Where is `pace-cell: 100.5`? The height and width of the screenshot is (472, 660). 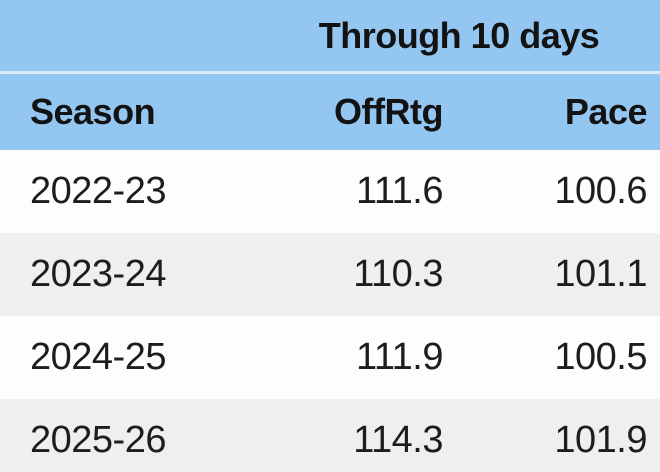
pace-cell: 100.5 is located at coordinates (600, 357).